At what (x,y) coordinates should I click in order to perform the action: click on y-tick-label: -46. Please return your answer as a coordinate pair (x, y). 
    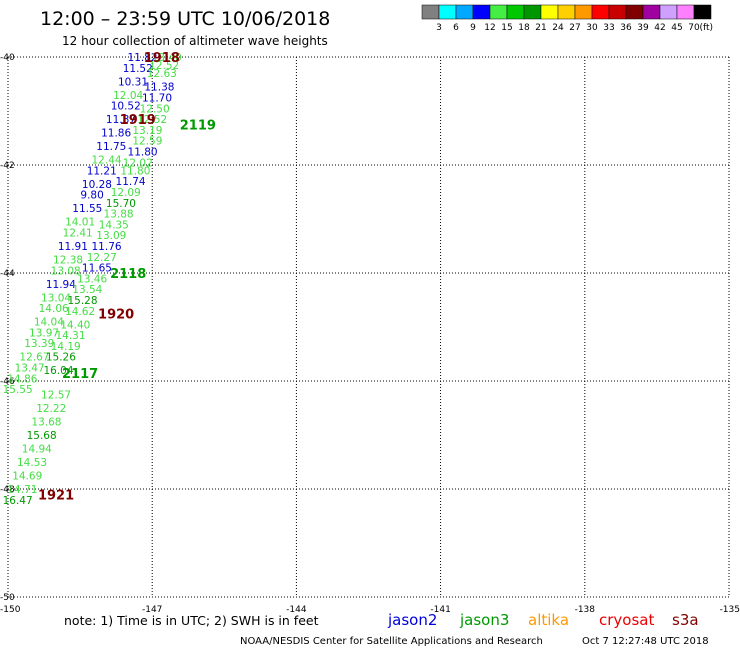
    Looking at the image, I should click on (7, 382).